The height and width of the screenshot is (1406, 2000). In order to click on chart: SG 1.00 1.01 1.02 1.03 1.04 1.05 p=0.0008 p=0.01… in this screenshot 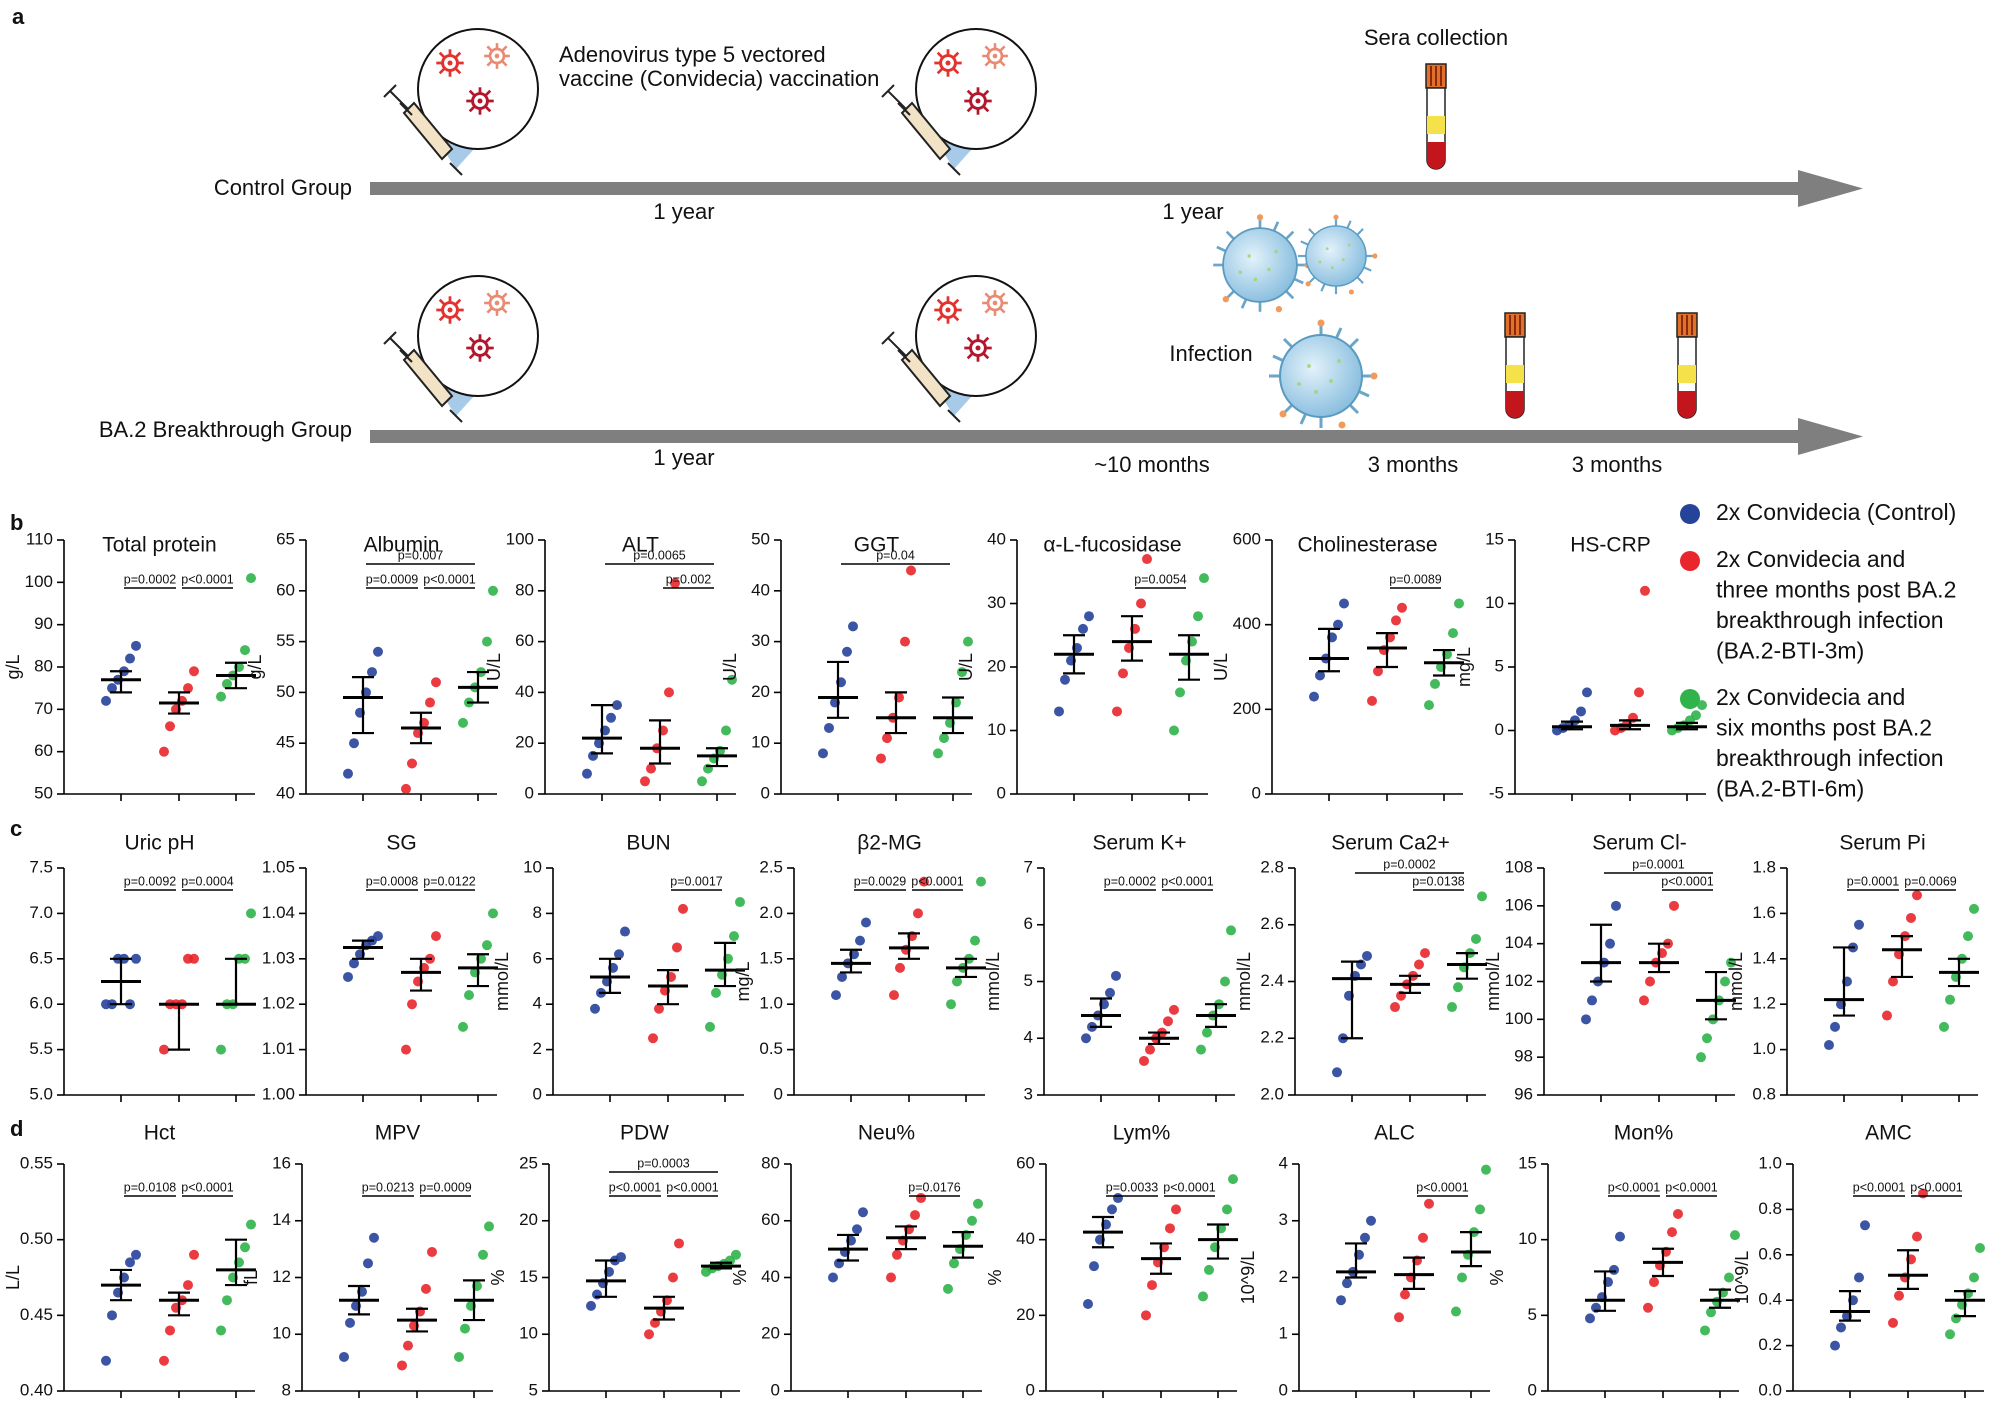, I will do `click(380, 967)`.